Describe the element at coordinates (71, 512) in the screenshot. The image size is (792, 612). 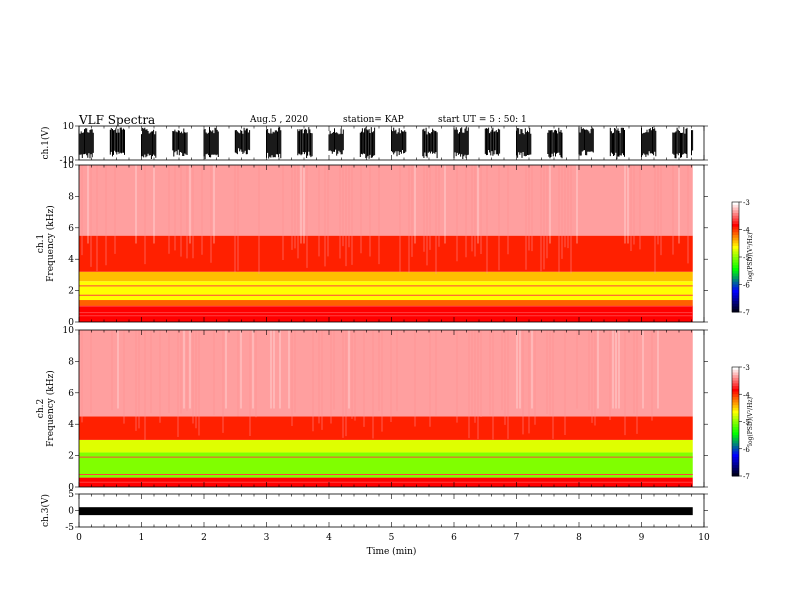
I see `panel-3-ytick-label: 0` at that location.